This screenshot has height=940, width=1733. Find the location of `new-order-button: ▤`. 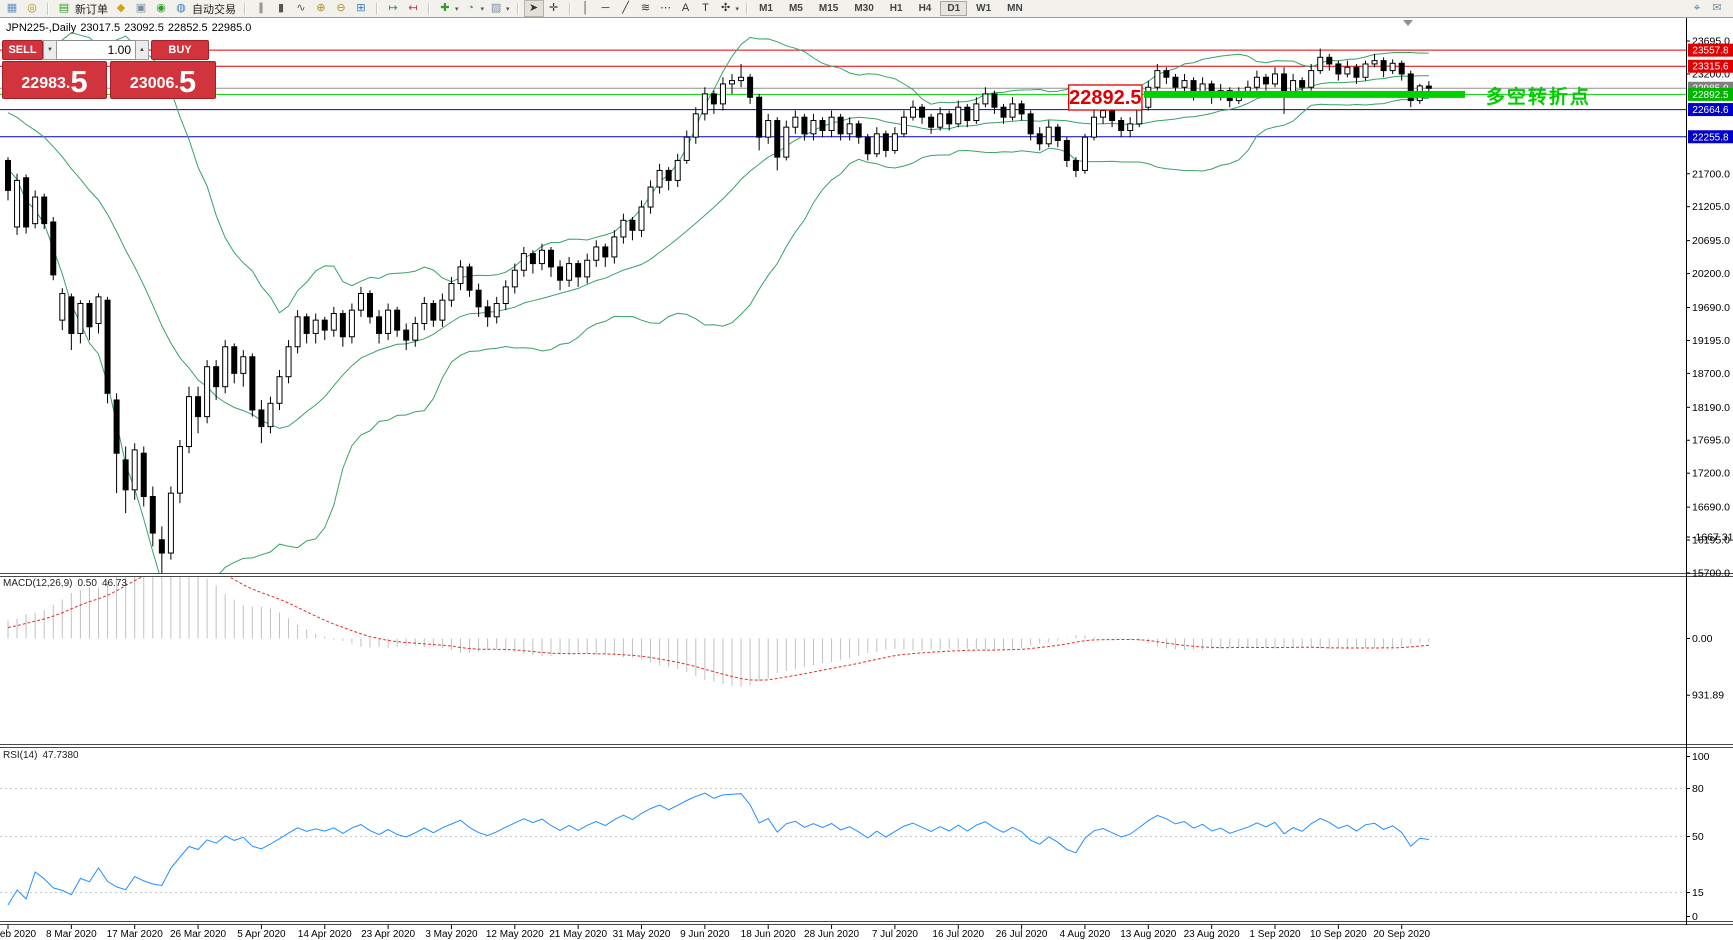

new-order-button: ▤ is located at coordinates (64, 8).